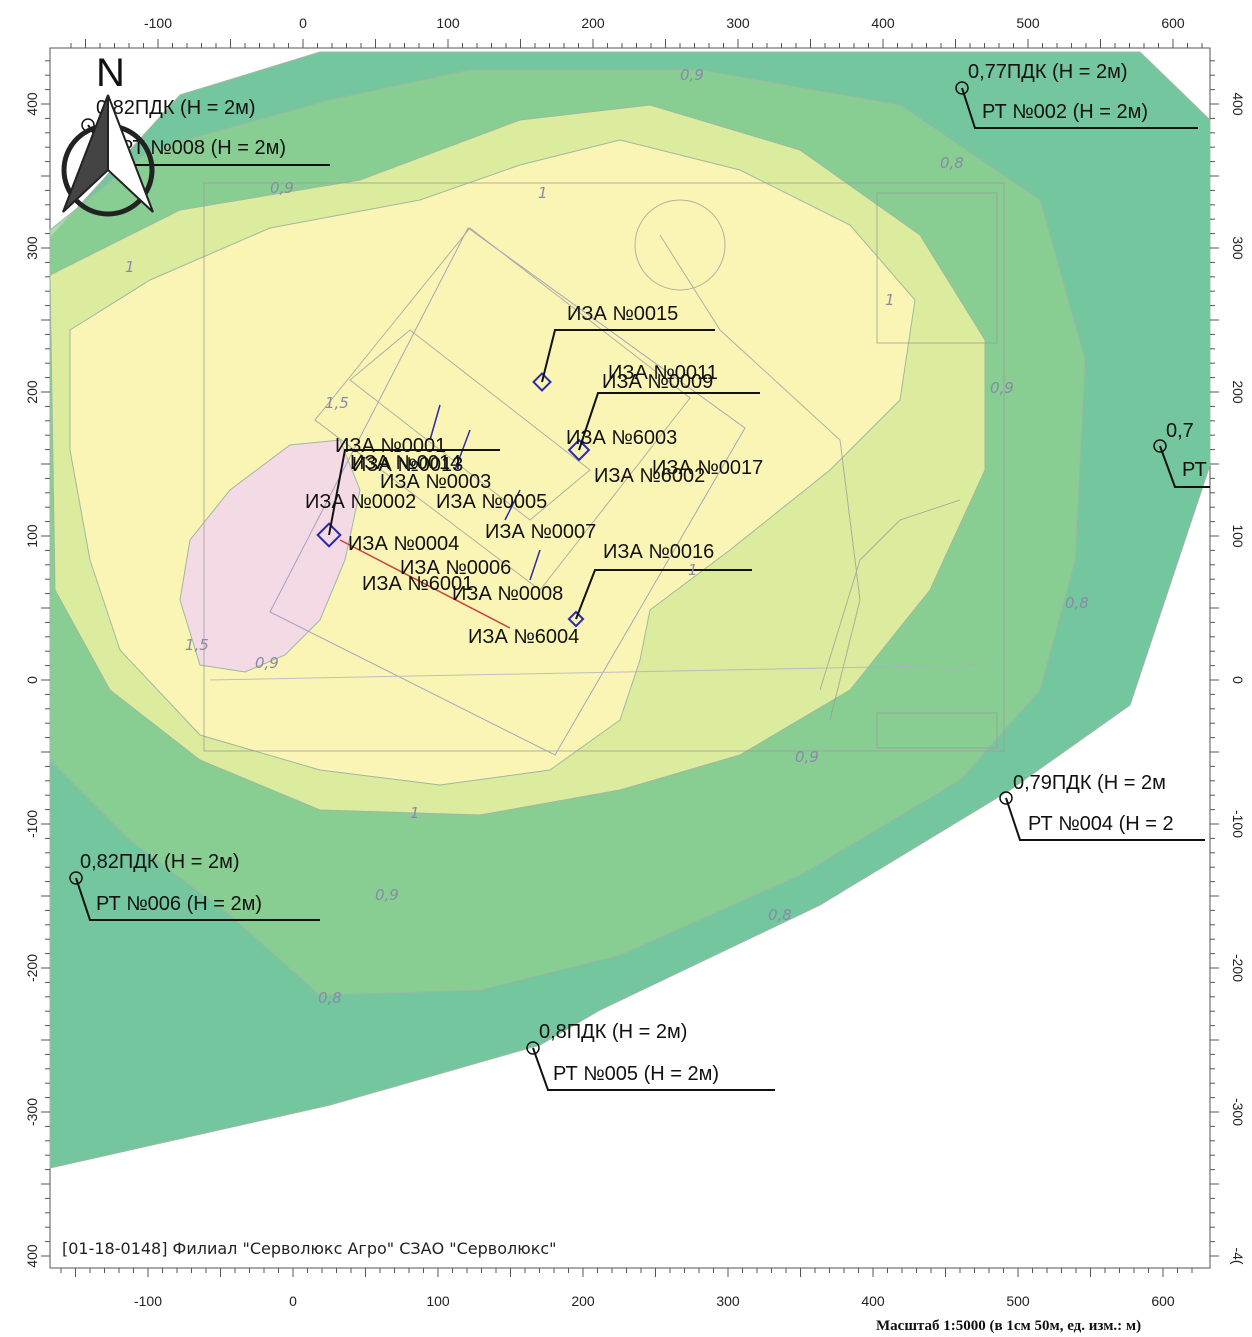 The height and width of the screenshot is (1337, 1252). I want to click on source-markers, so click(453, 500).